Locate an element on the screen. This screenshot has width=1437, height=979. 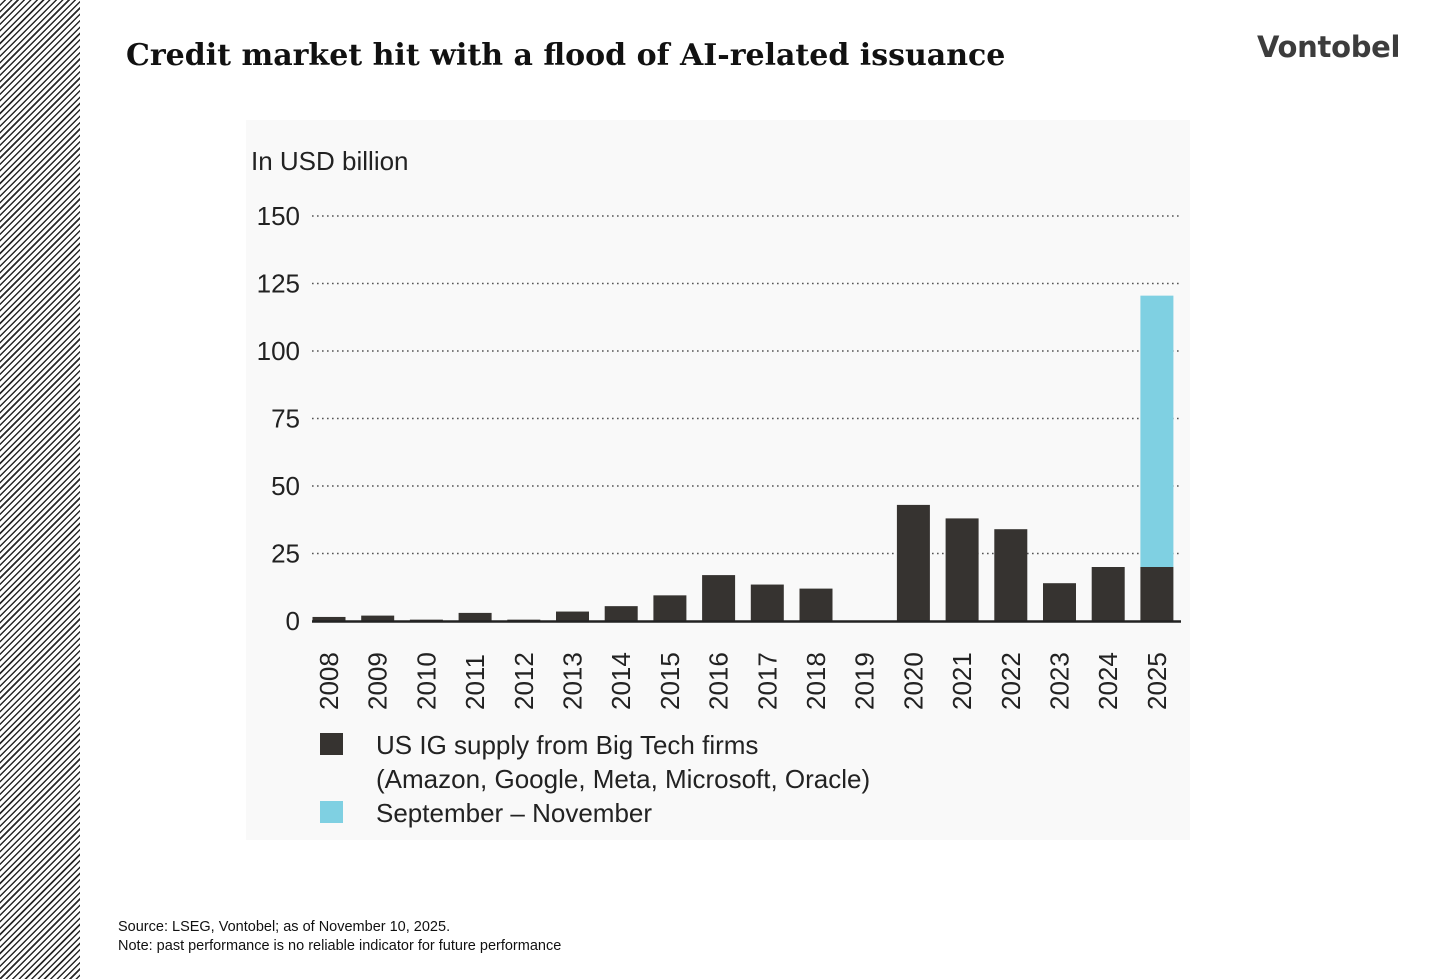
x-tick-label-2008: 2008 is located at coordinates (329, 681).